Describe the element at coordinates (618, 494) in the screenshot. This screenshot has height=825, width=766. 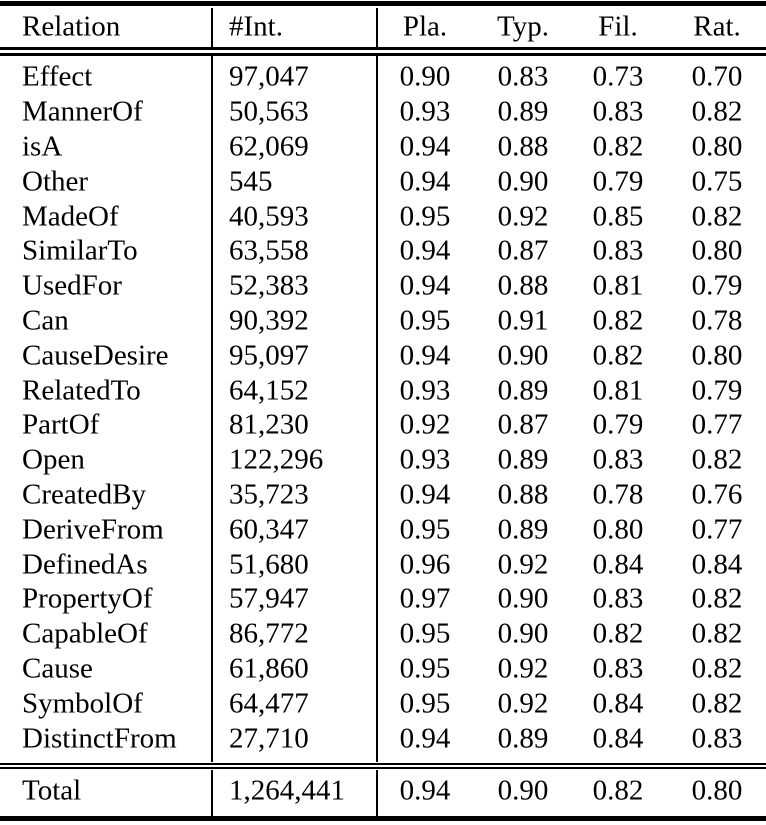
I see `cell-fil: 0.78` at that location.